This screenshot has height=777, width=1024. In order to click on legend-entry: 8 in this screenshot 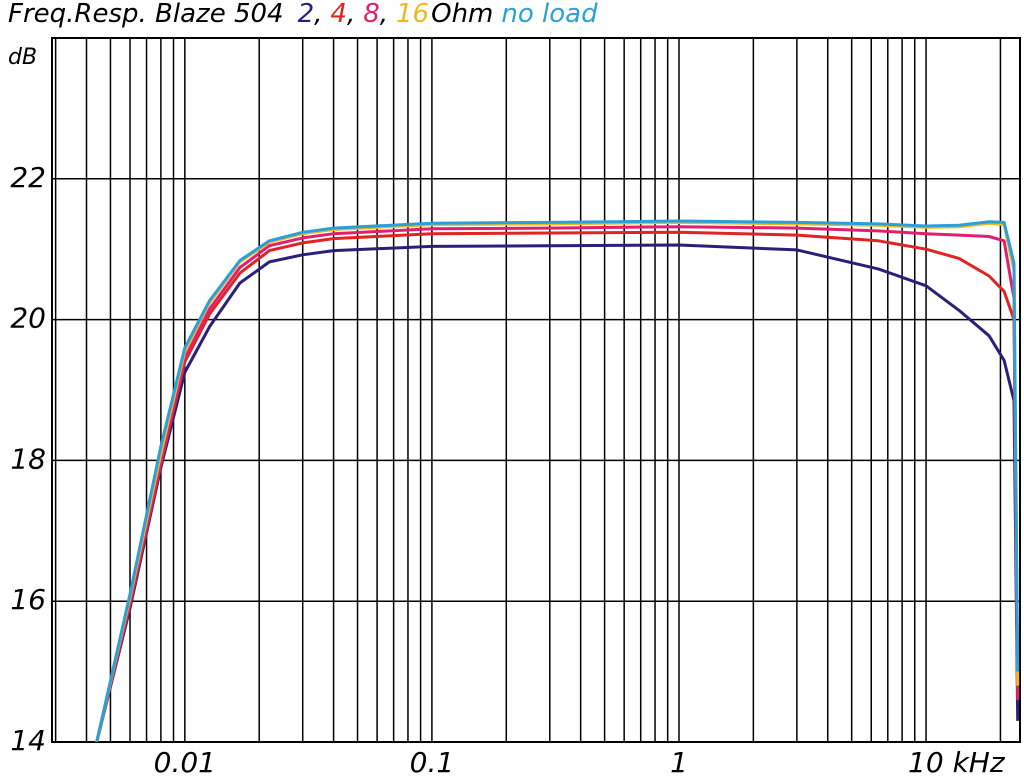, I will do `click(371, 14)`.